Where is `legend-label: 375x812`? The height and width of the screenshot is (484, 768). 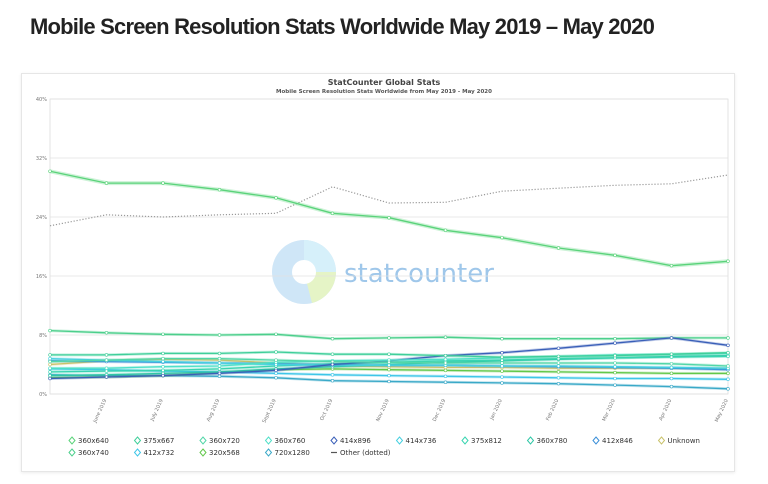 legend-label: 375x812 is located at coordinates (486, 441).